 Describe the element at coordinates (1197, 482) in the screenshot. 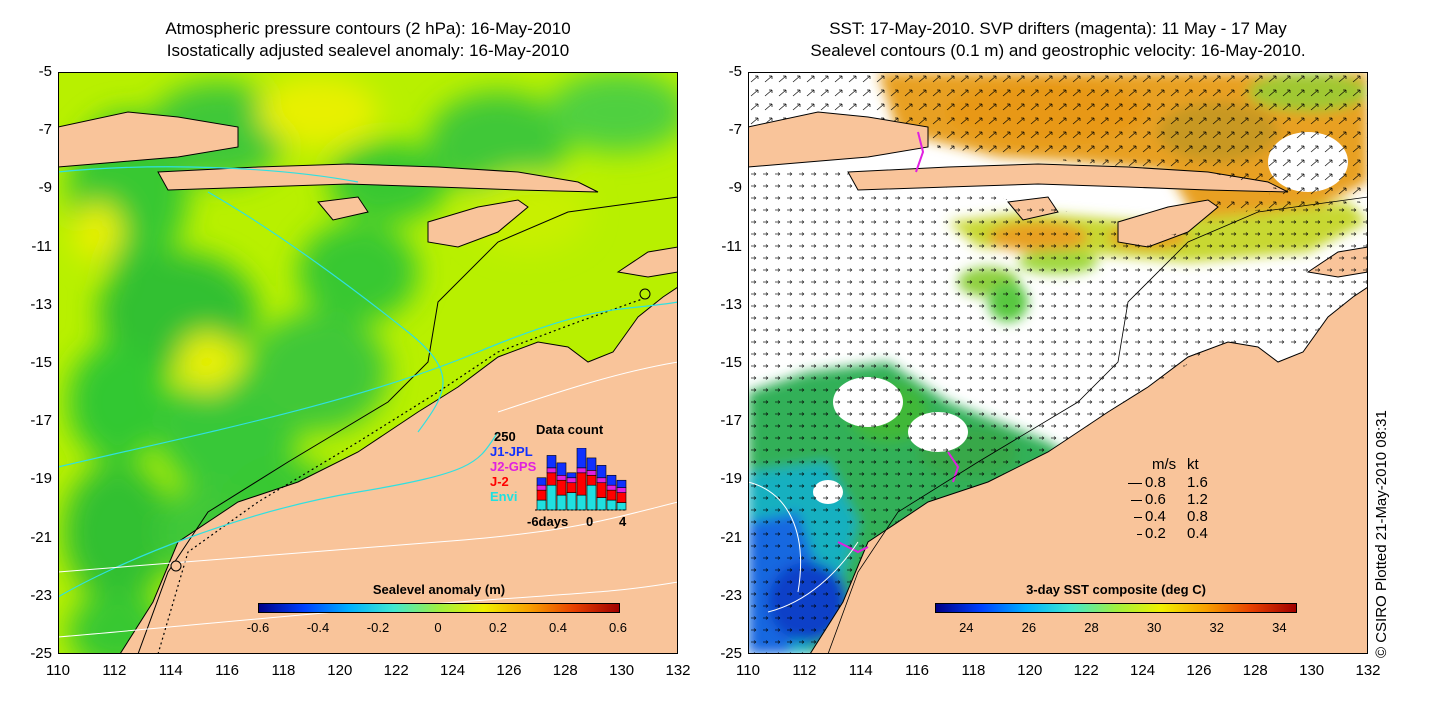

I see `speed-legend-kt-value: 1.6` at that location.